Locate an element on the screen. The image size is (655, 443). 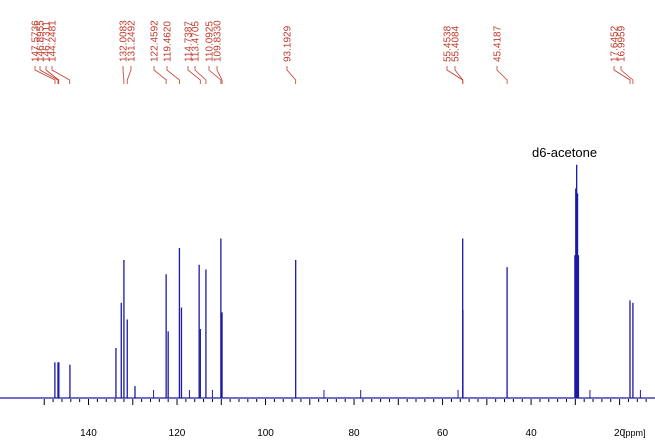
solvent-label: d6-acetone is located at coordinates (565, 152).